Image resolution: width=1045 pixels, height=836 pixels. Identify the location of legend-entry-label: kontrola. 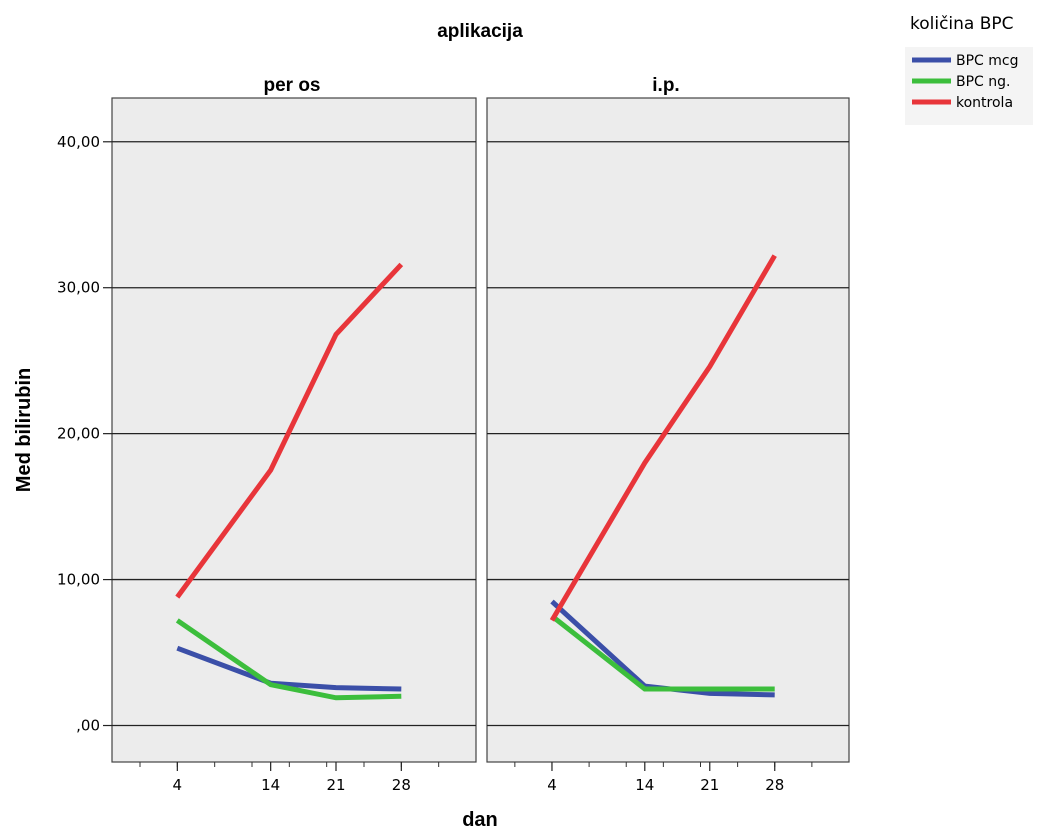
(984, 103).